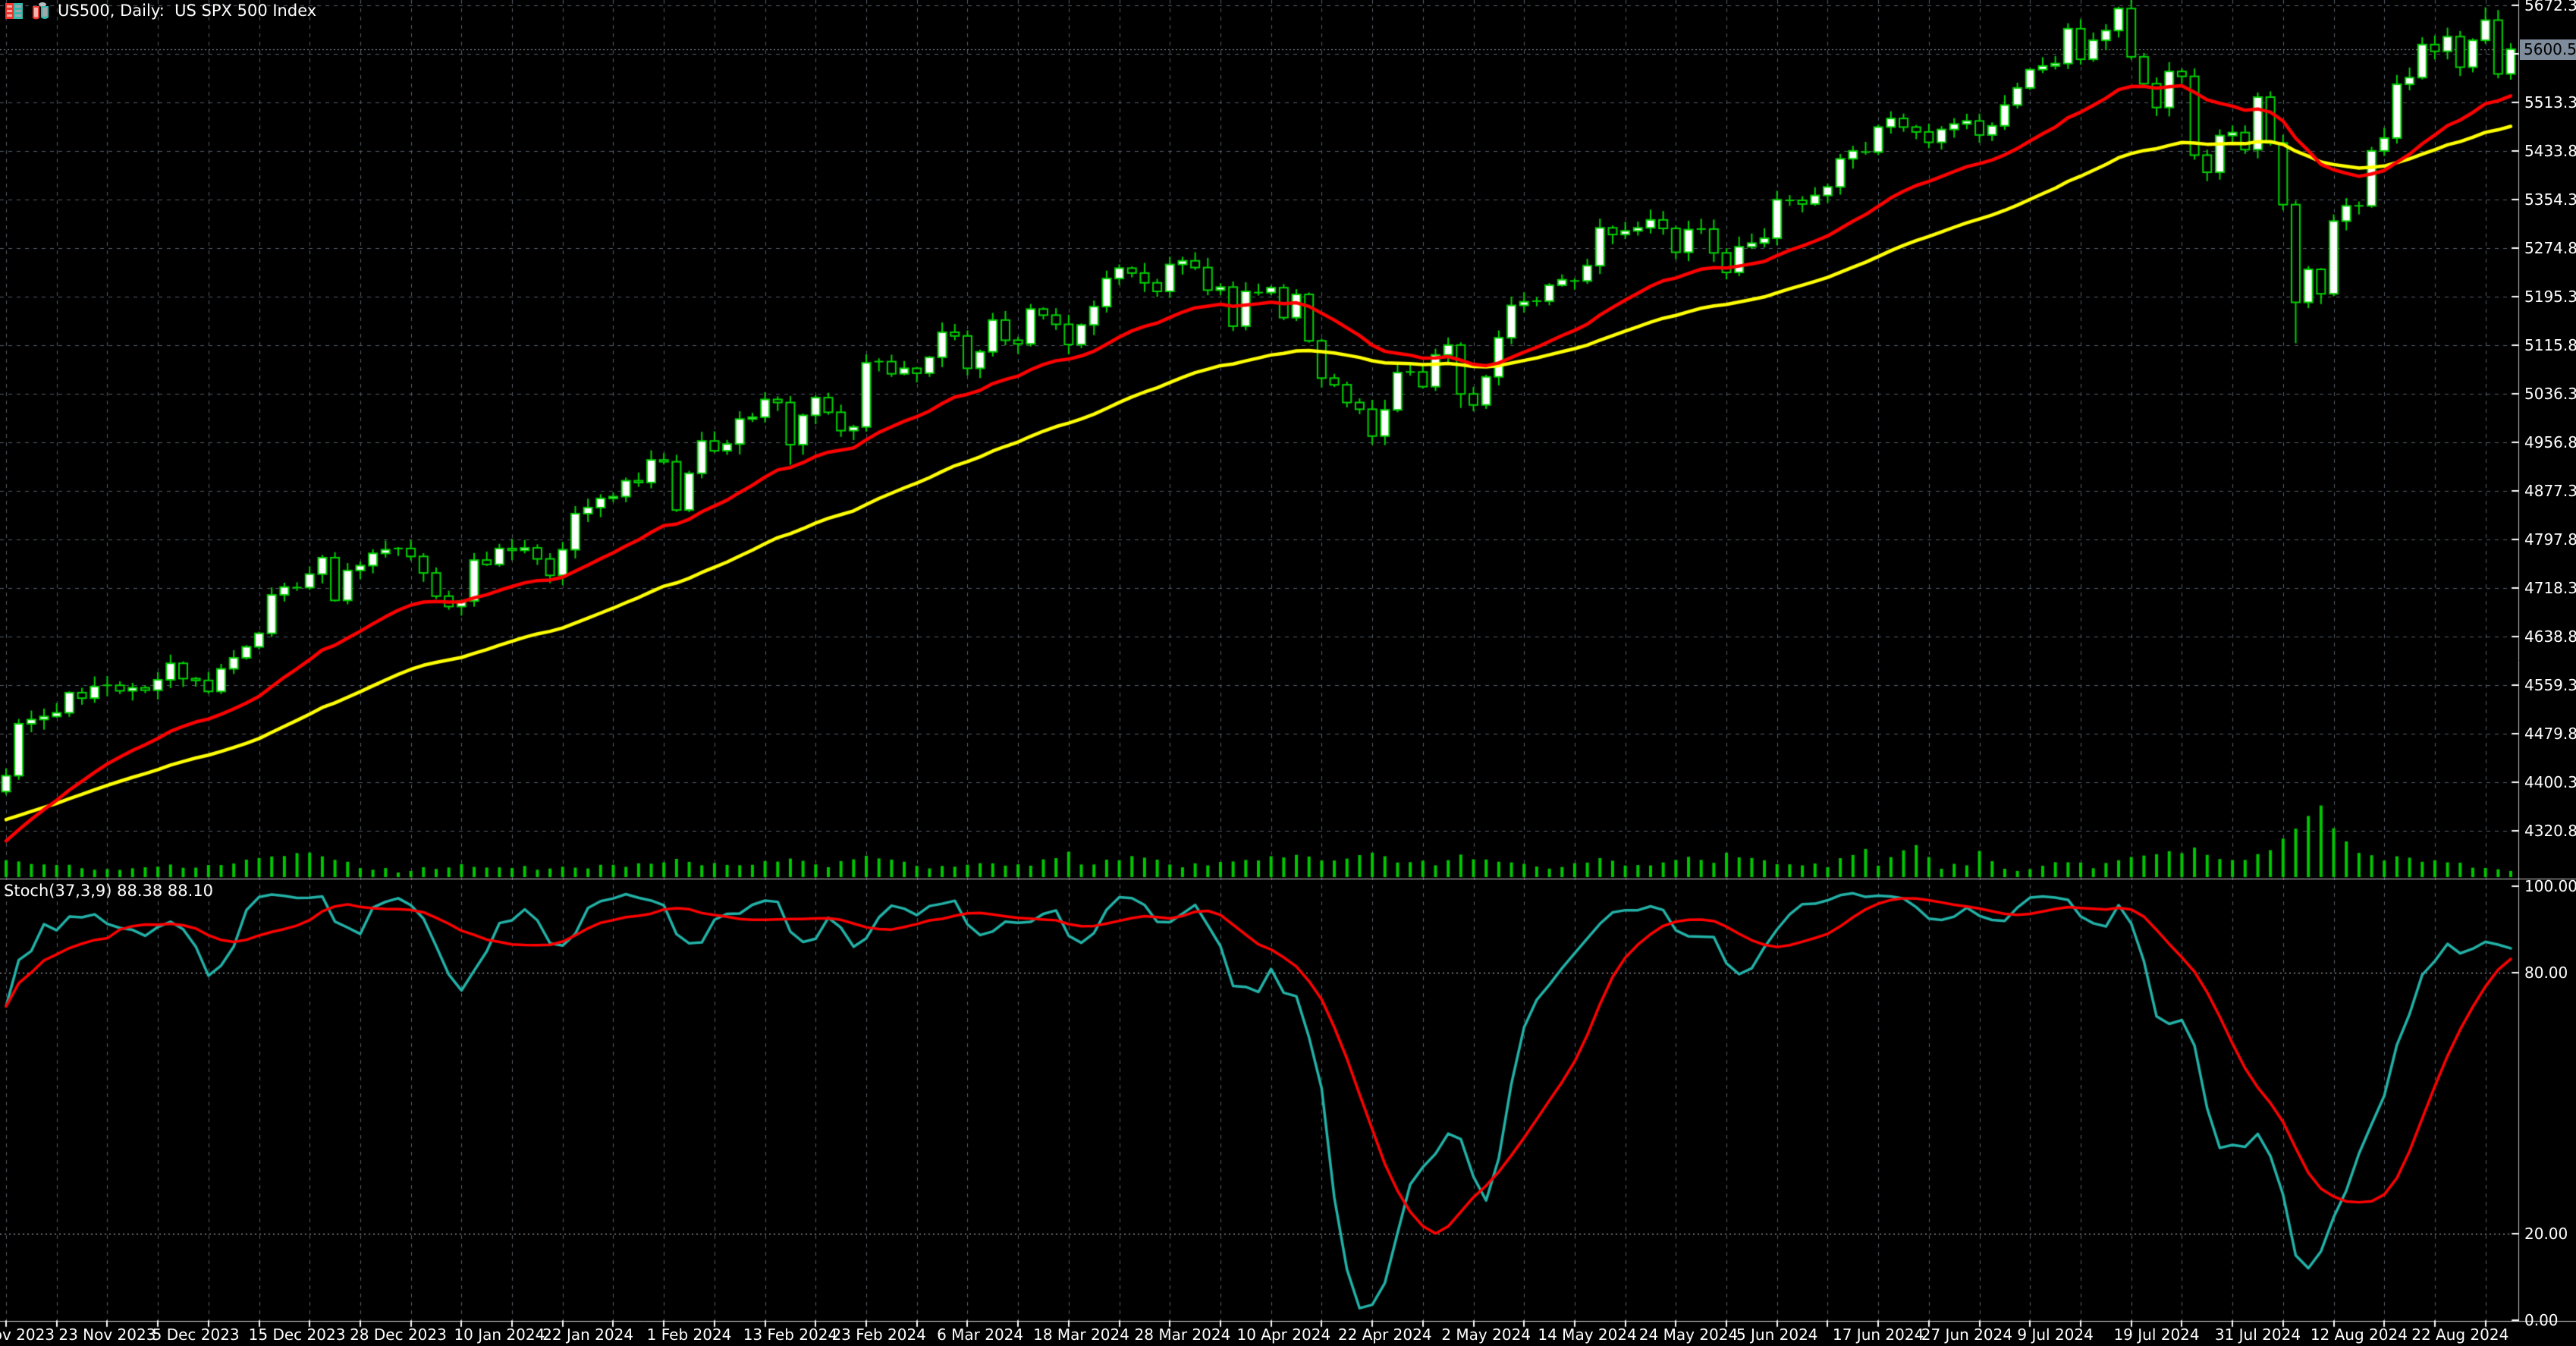 The image size is (2576, 1346). What do you see at coordinates (2550, 733) in the screenshot?
I see `price-axis-label: 4479.8` at bounding box center [2550, 733].